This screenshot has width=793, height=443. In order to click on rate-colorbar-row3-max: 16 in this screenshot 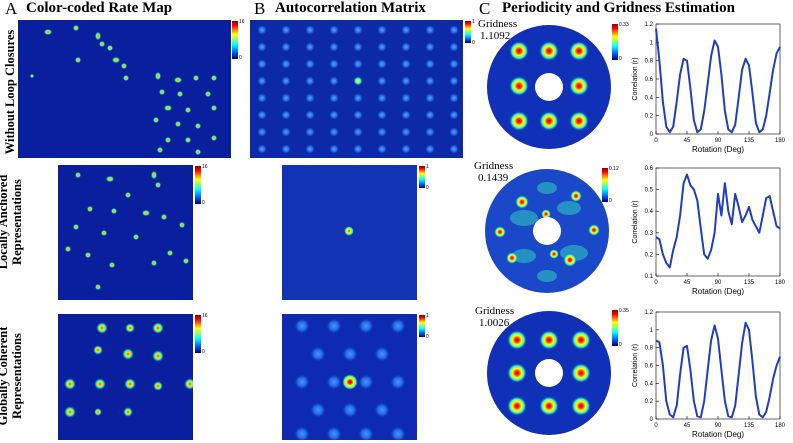, I will do `click(205, 316)`.